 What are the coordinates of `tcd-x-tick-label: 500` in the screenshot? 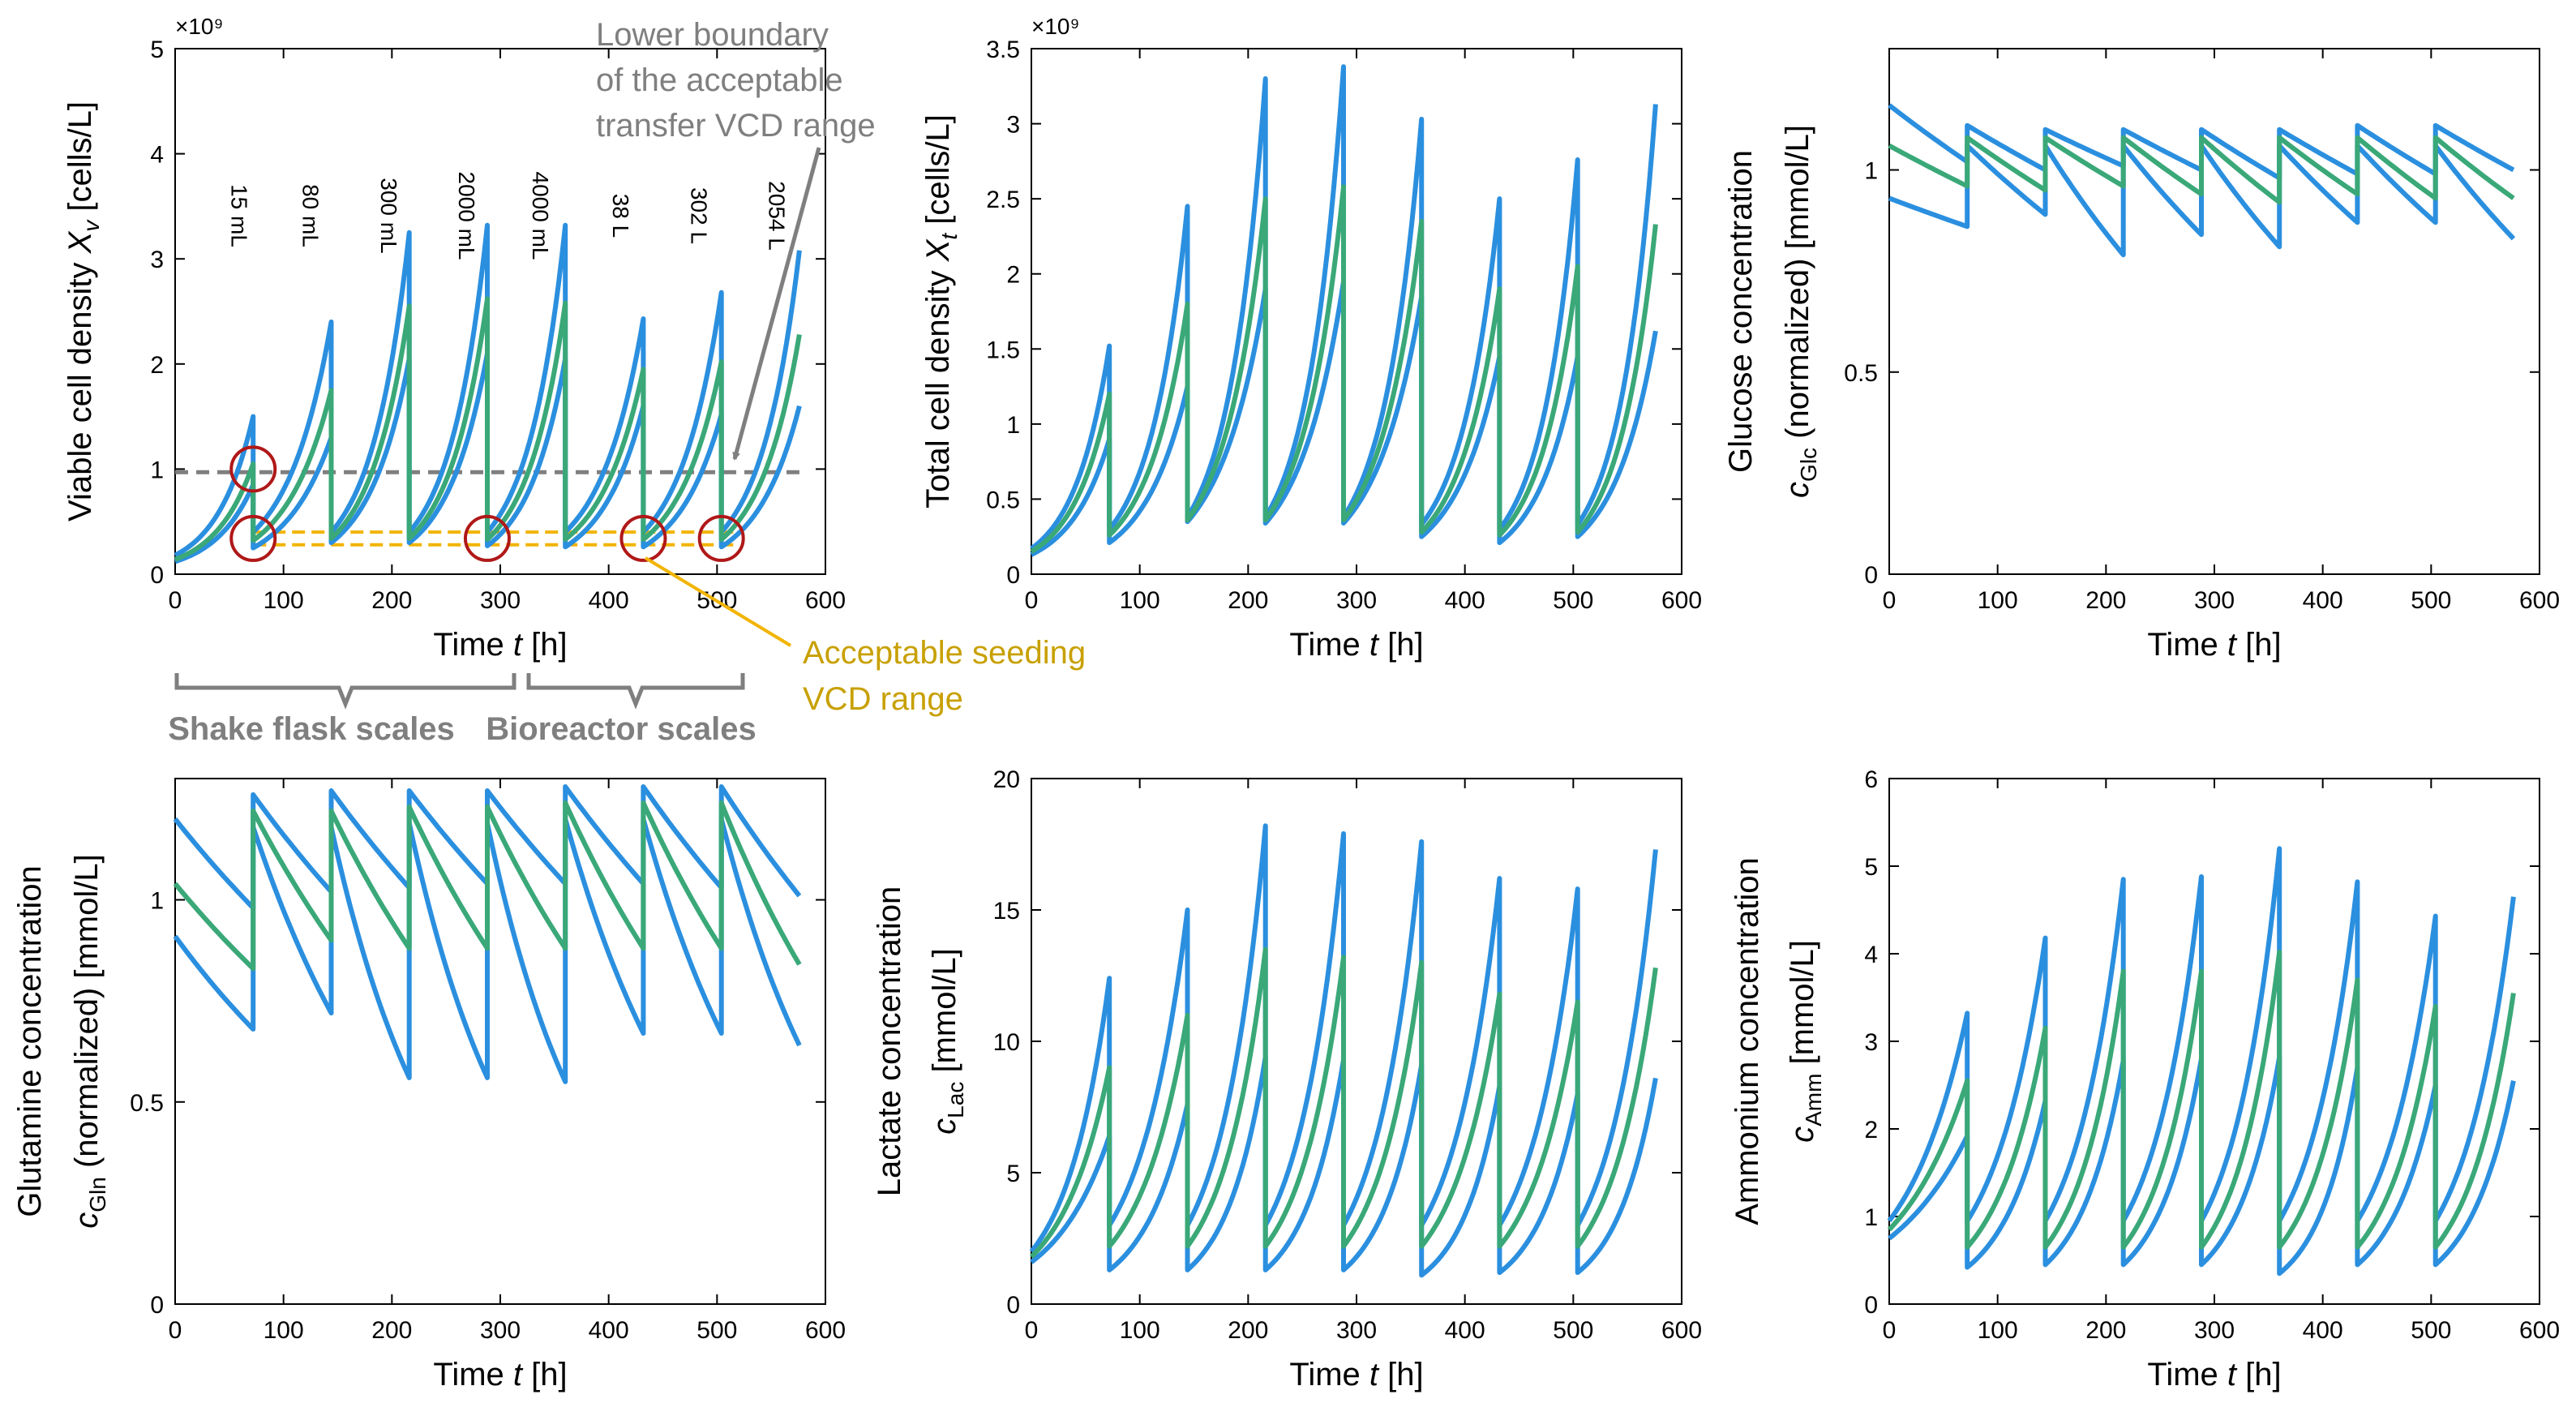 It's located at (1573, 600).